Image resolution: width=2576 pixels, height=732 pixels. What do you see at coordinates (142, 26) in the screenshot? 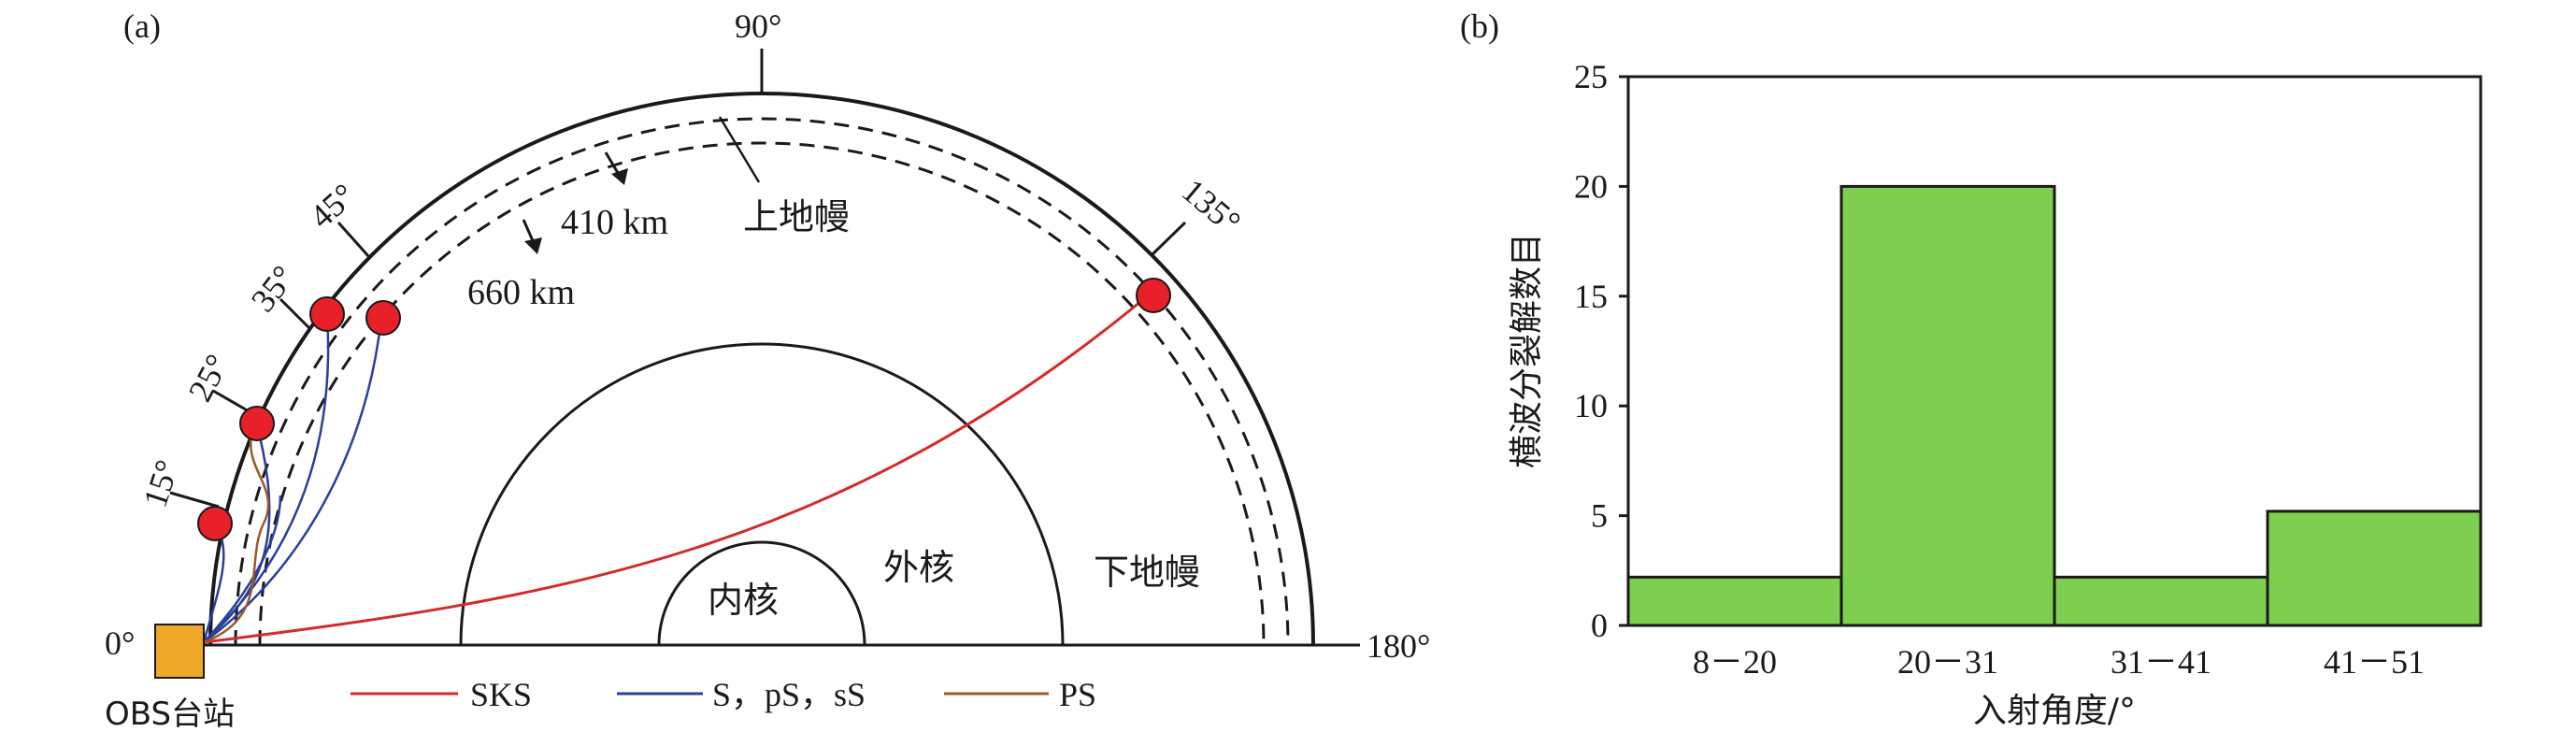
I see `panel-a-label: (a)` at bounding box center [142, 26].